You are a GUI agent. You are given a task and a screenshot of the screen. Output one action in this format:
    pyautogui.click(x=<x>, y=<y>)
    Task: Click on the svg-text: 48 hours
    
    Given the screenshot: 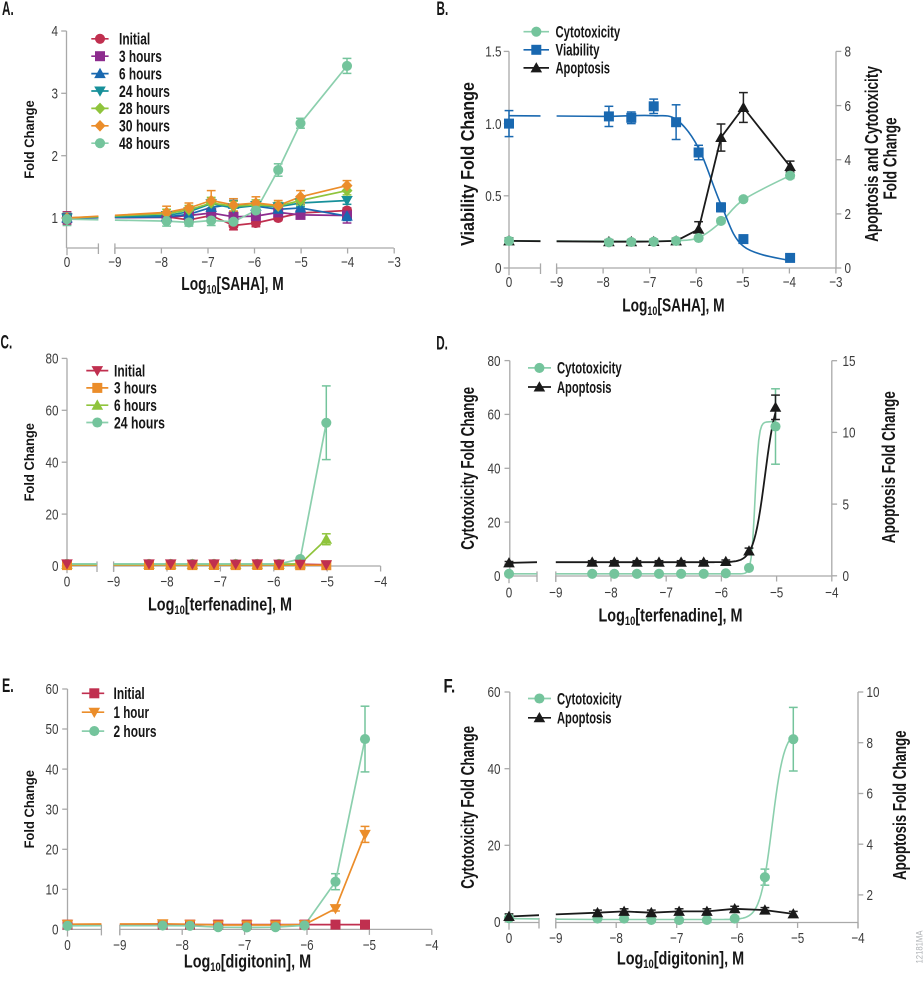 What is the action you would take?
    pyautogui.click(x=144, y=143)
    